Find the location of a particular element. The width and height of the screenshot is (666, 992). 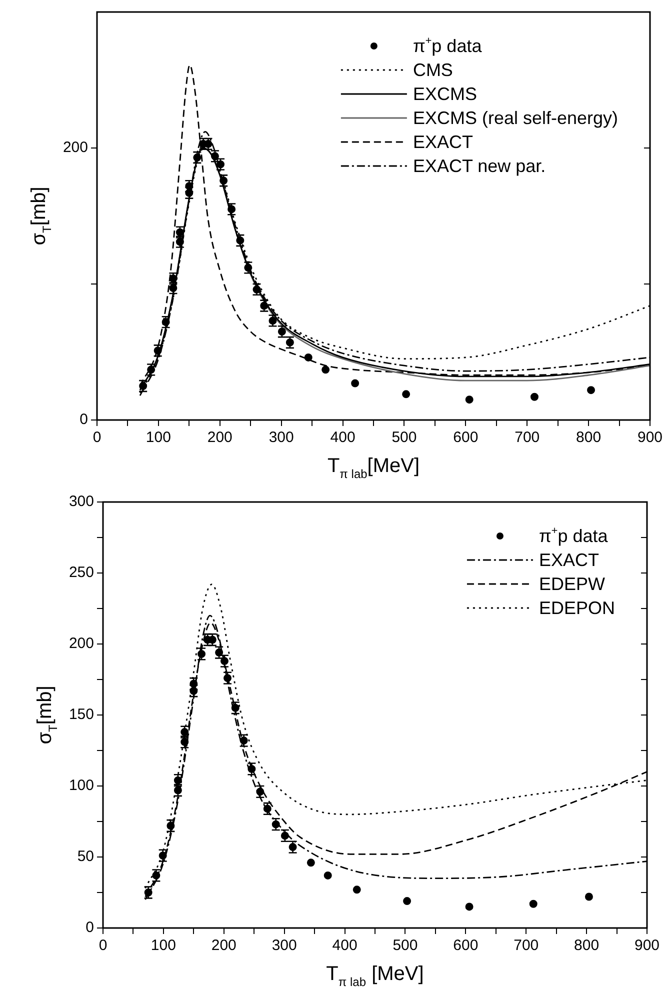

legend-label: EXACT new par. is located at coordinates (479, 166).